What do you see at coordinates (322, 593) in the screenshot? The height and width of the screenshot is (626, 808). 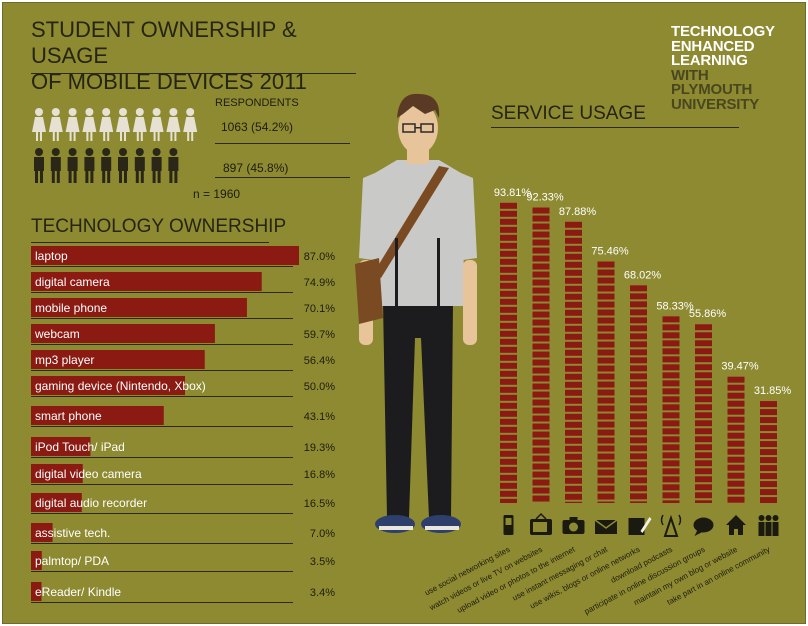 I see `ownership-value-label: 3.4%` at bounding box center [322, 593].